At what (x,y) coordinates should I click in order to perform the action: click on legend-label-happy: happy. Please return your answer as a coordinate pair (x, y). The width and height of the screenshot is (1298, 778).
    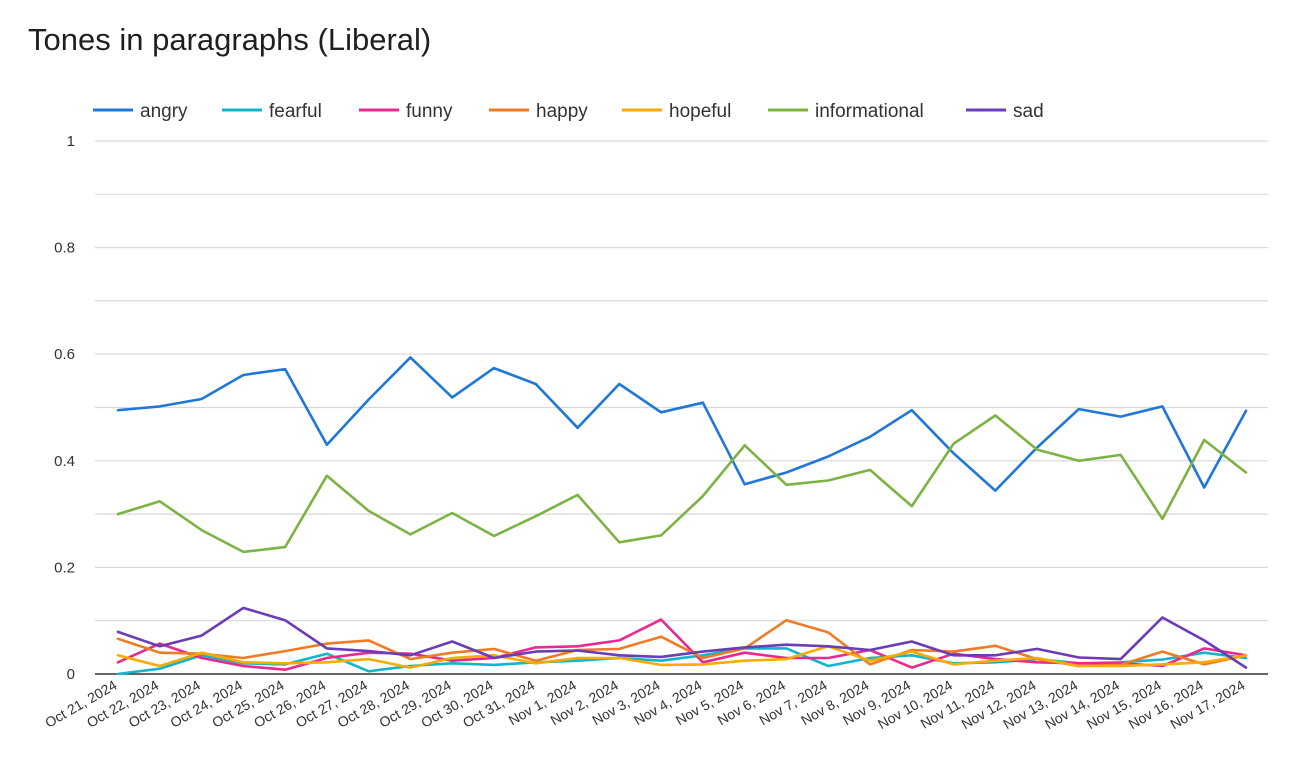
    Looking at the image, I should click on (562, 111).